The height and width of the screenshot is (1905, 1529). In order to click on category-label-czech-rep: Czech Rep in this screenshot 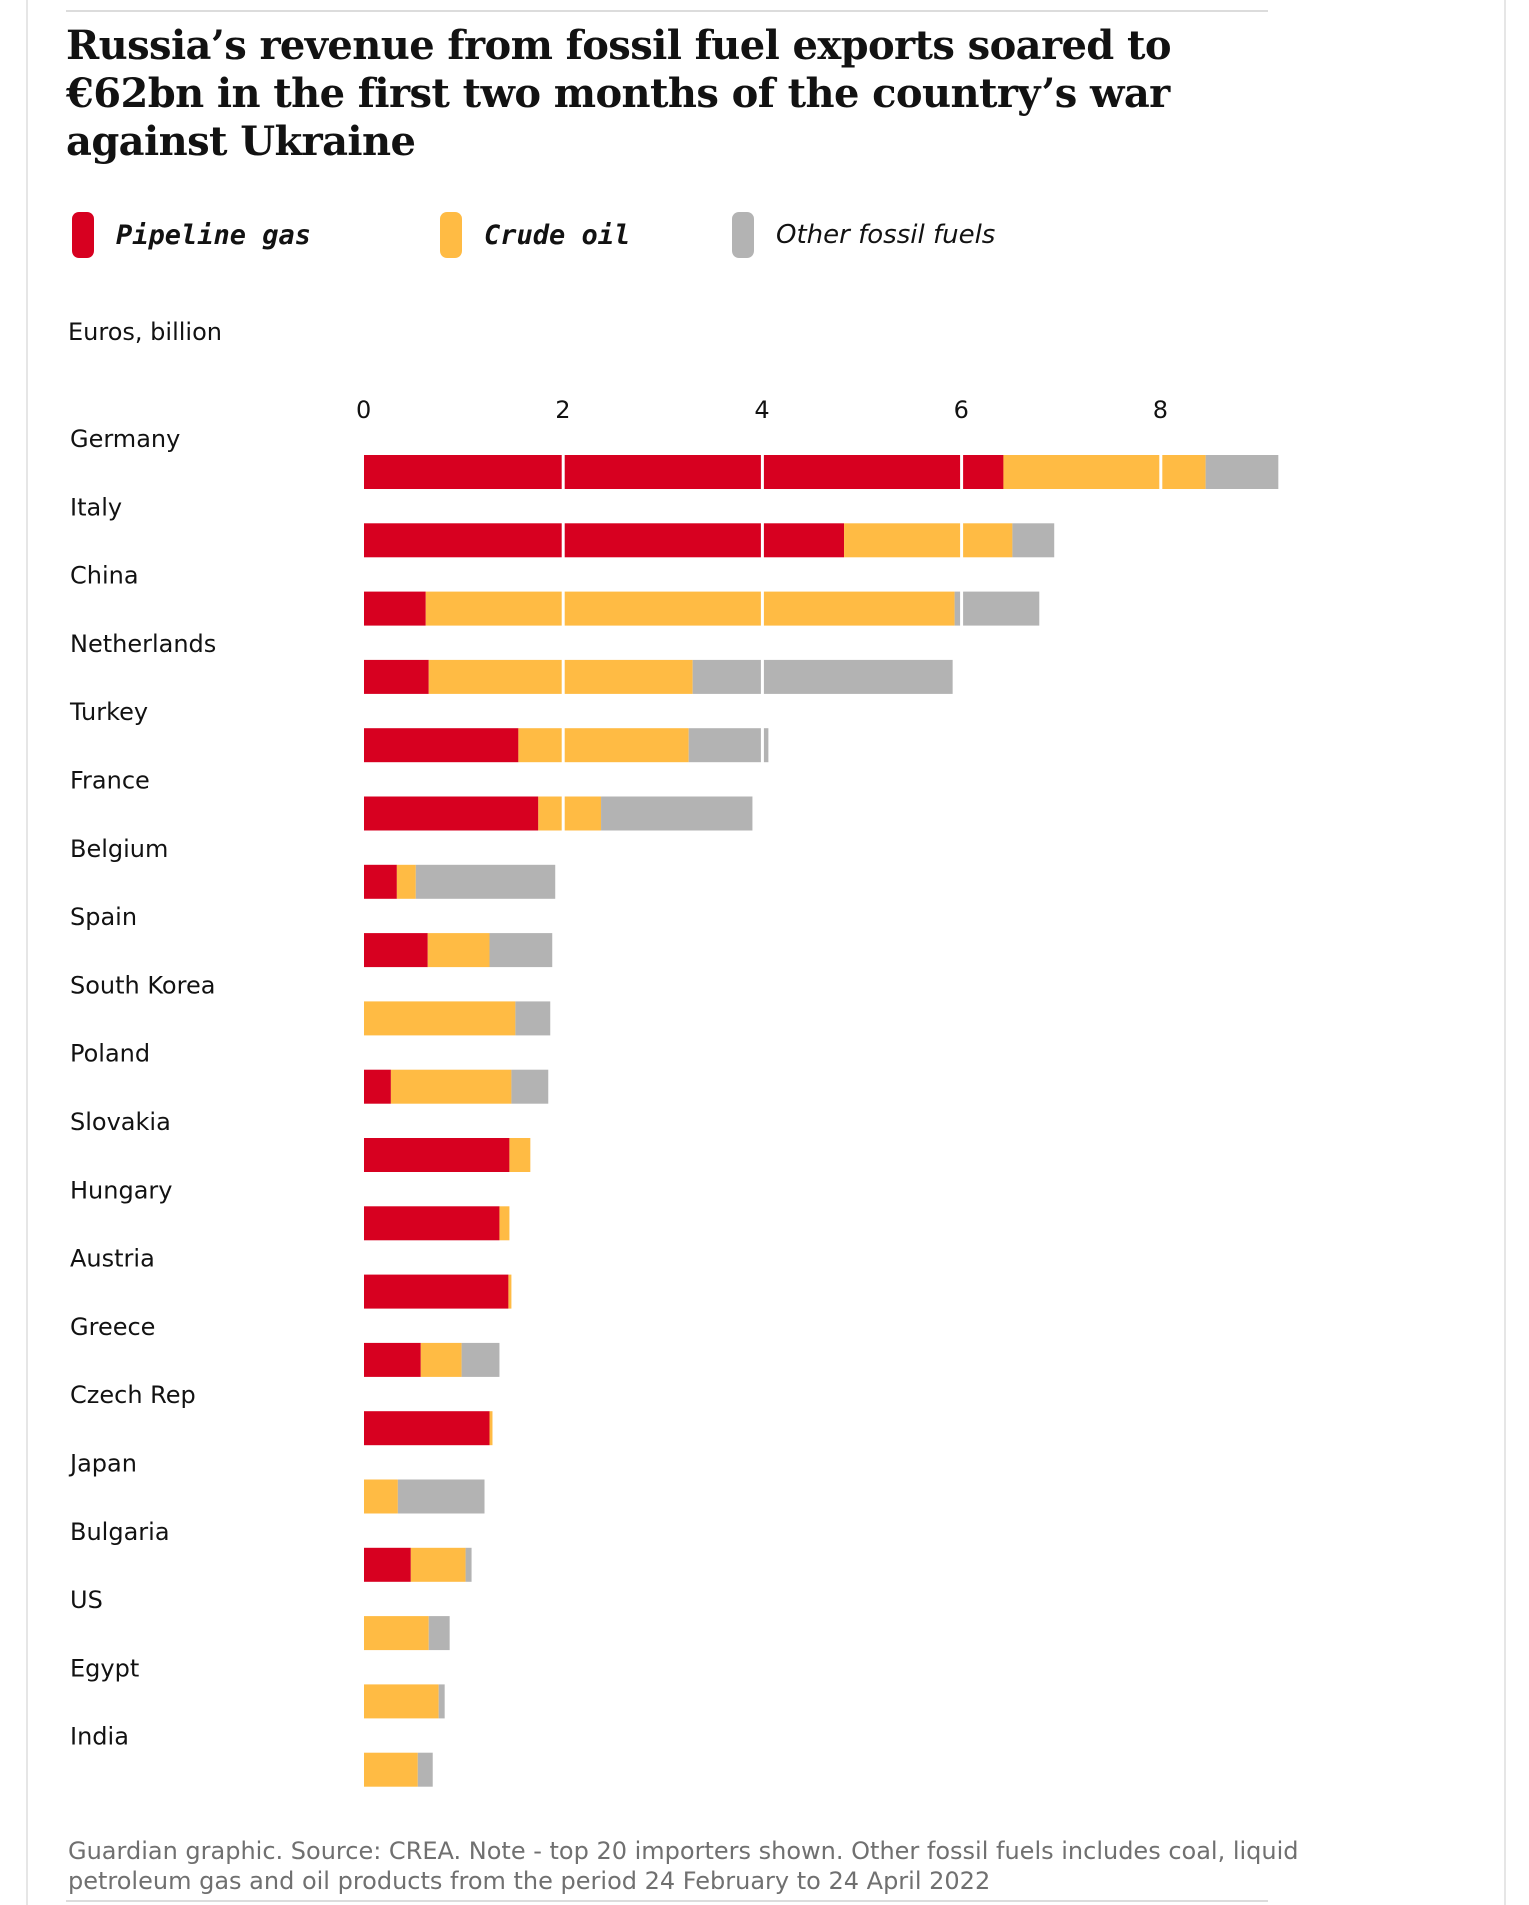, I will do `click(133, 1395)`.